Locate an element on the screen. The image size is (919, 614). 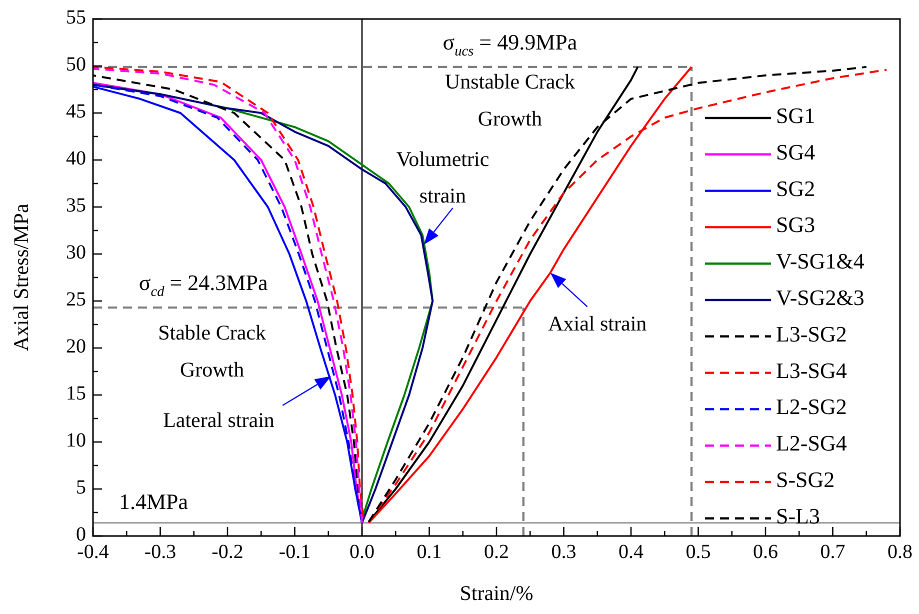
y-tick-label: 35 is located at coordinates (76, 205).